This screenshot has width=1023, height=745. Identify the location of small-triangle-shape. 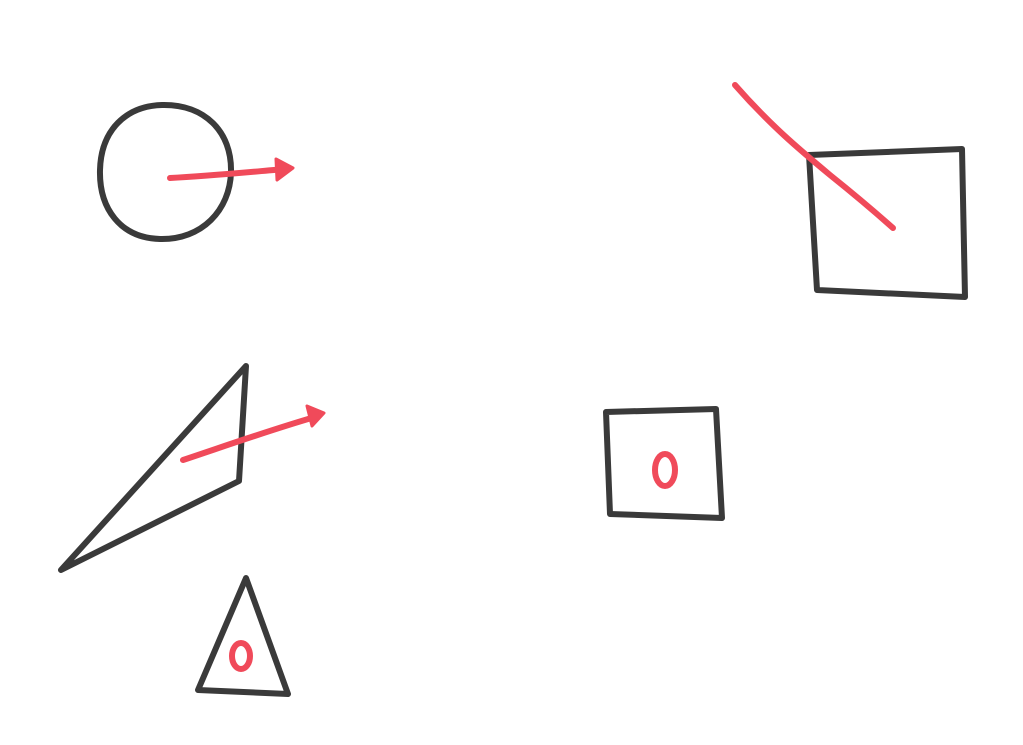
(243, 636).